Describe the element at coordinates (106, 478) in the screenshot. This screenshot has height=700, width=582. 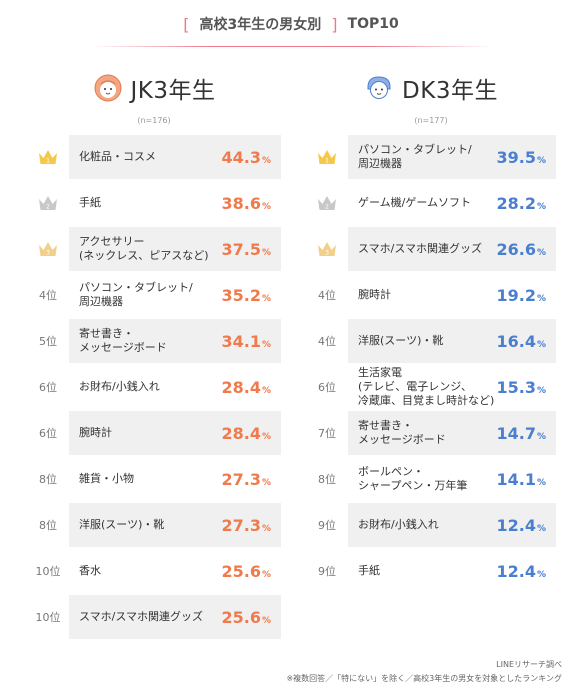
I see `item-label: 雑貨・小物` at that location.